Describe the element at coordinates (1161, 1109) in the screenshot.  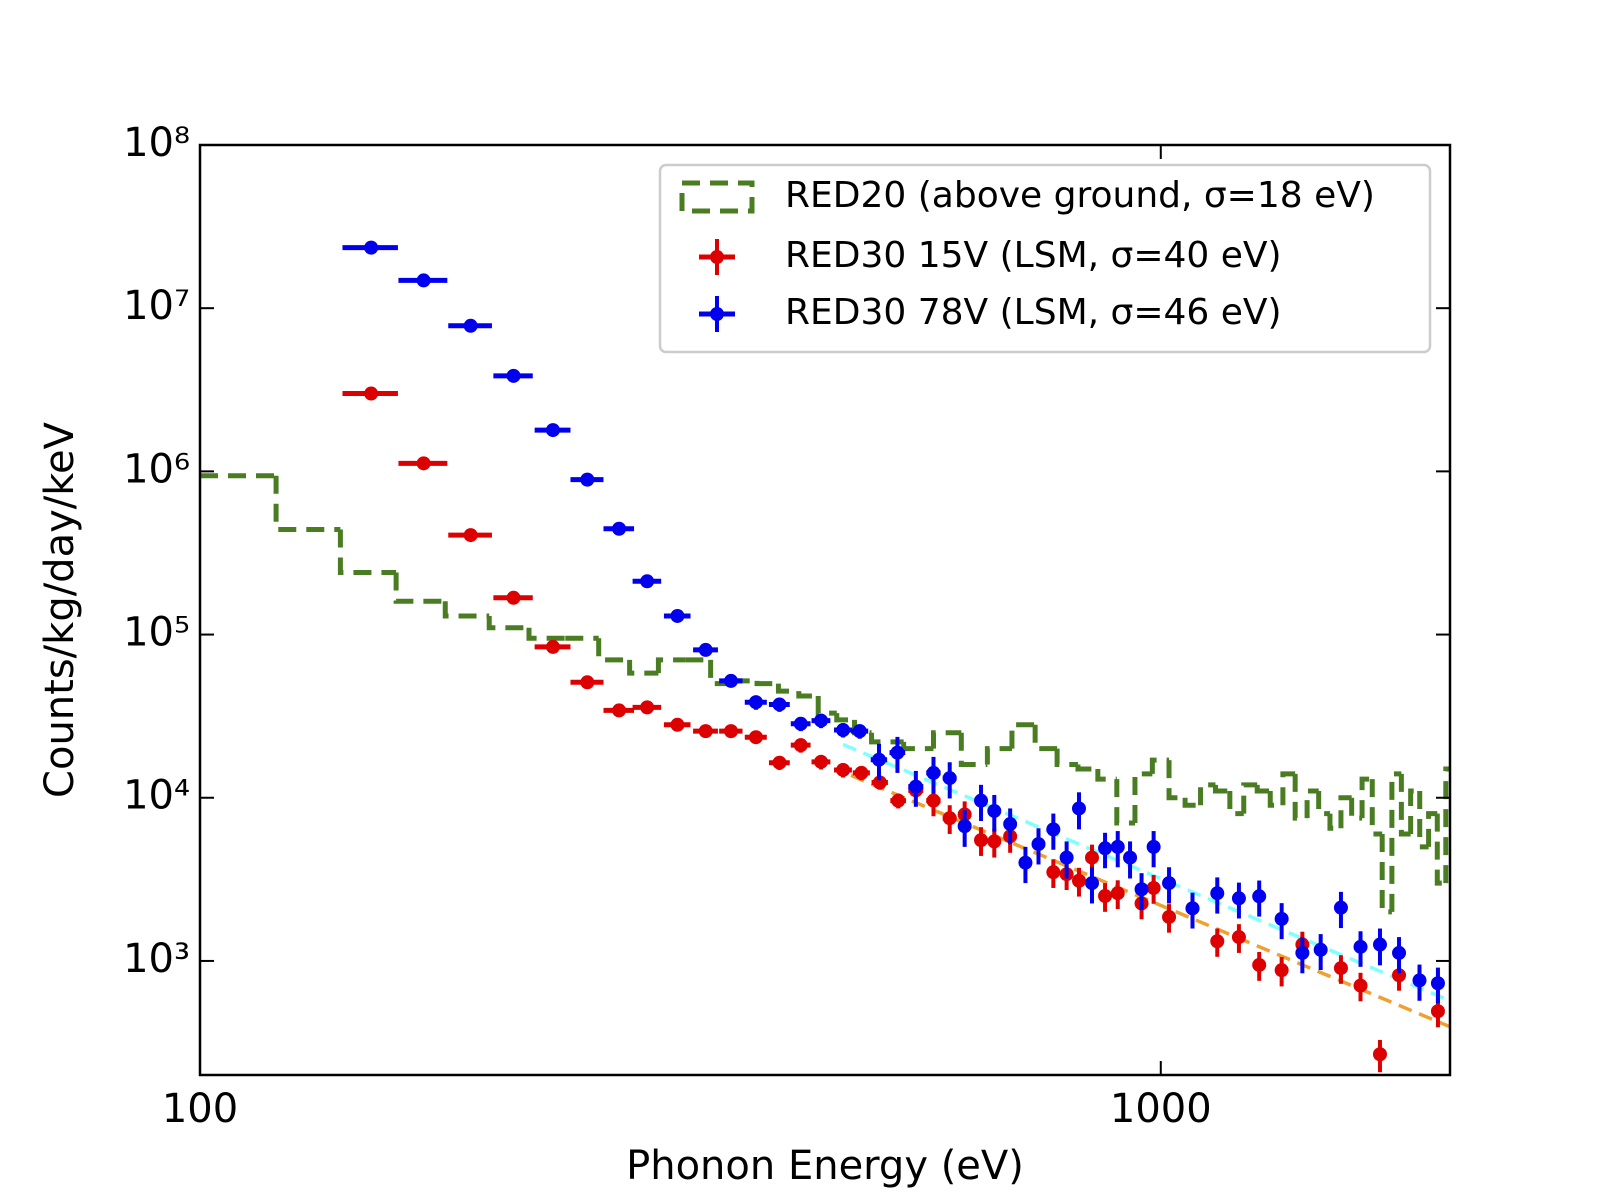
I see `x-tick-label: 1000` at that location.